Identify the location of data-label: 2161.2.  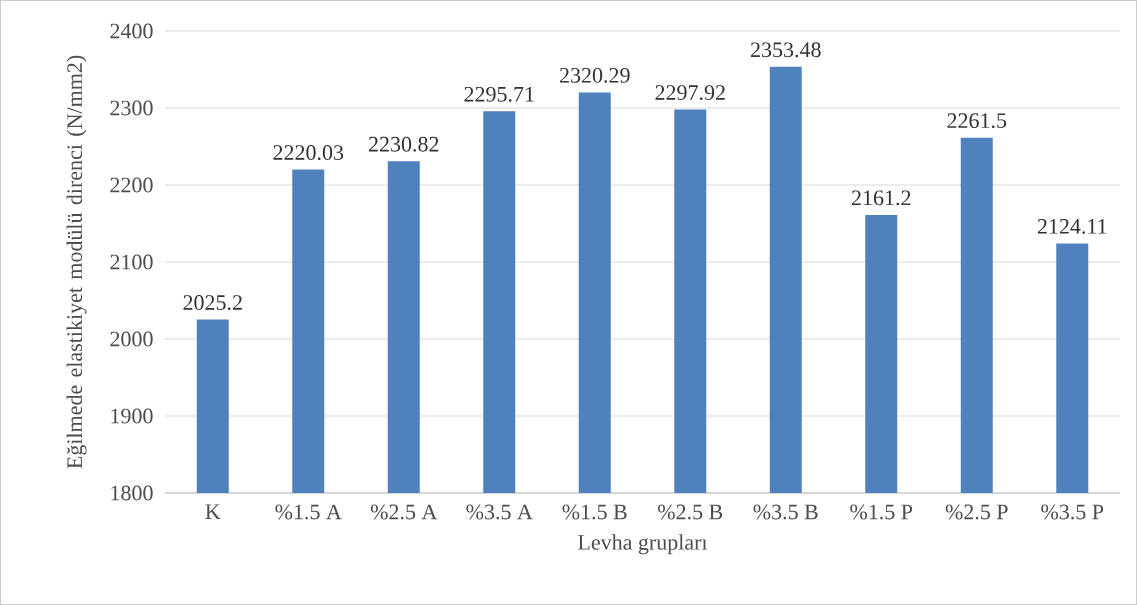
(881, 198).